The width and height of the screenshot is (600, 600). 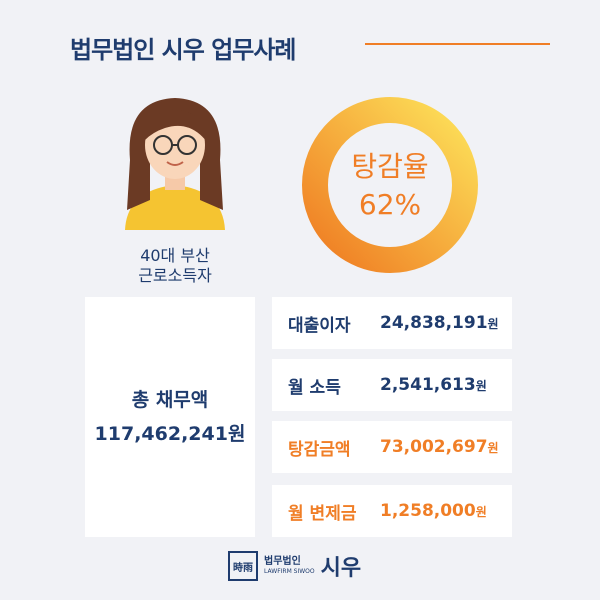 I want to click on row-label: 탕감금액, so click(x=319, y=449).